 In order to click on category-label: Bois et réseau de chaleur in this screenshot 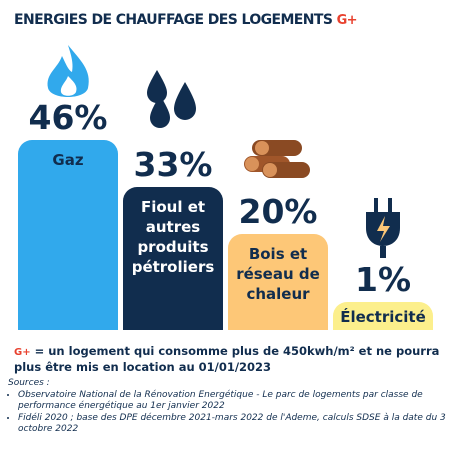, I will do `click(278, 274)`.